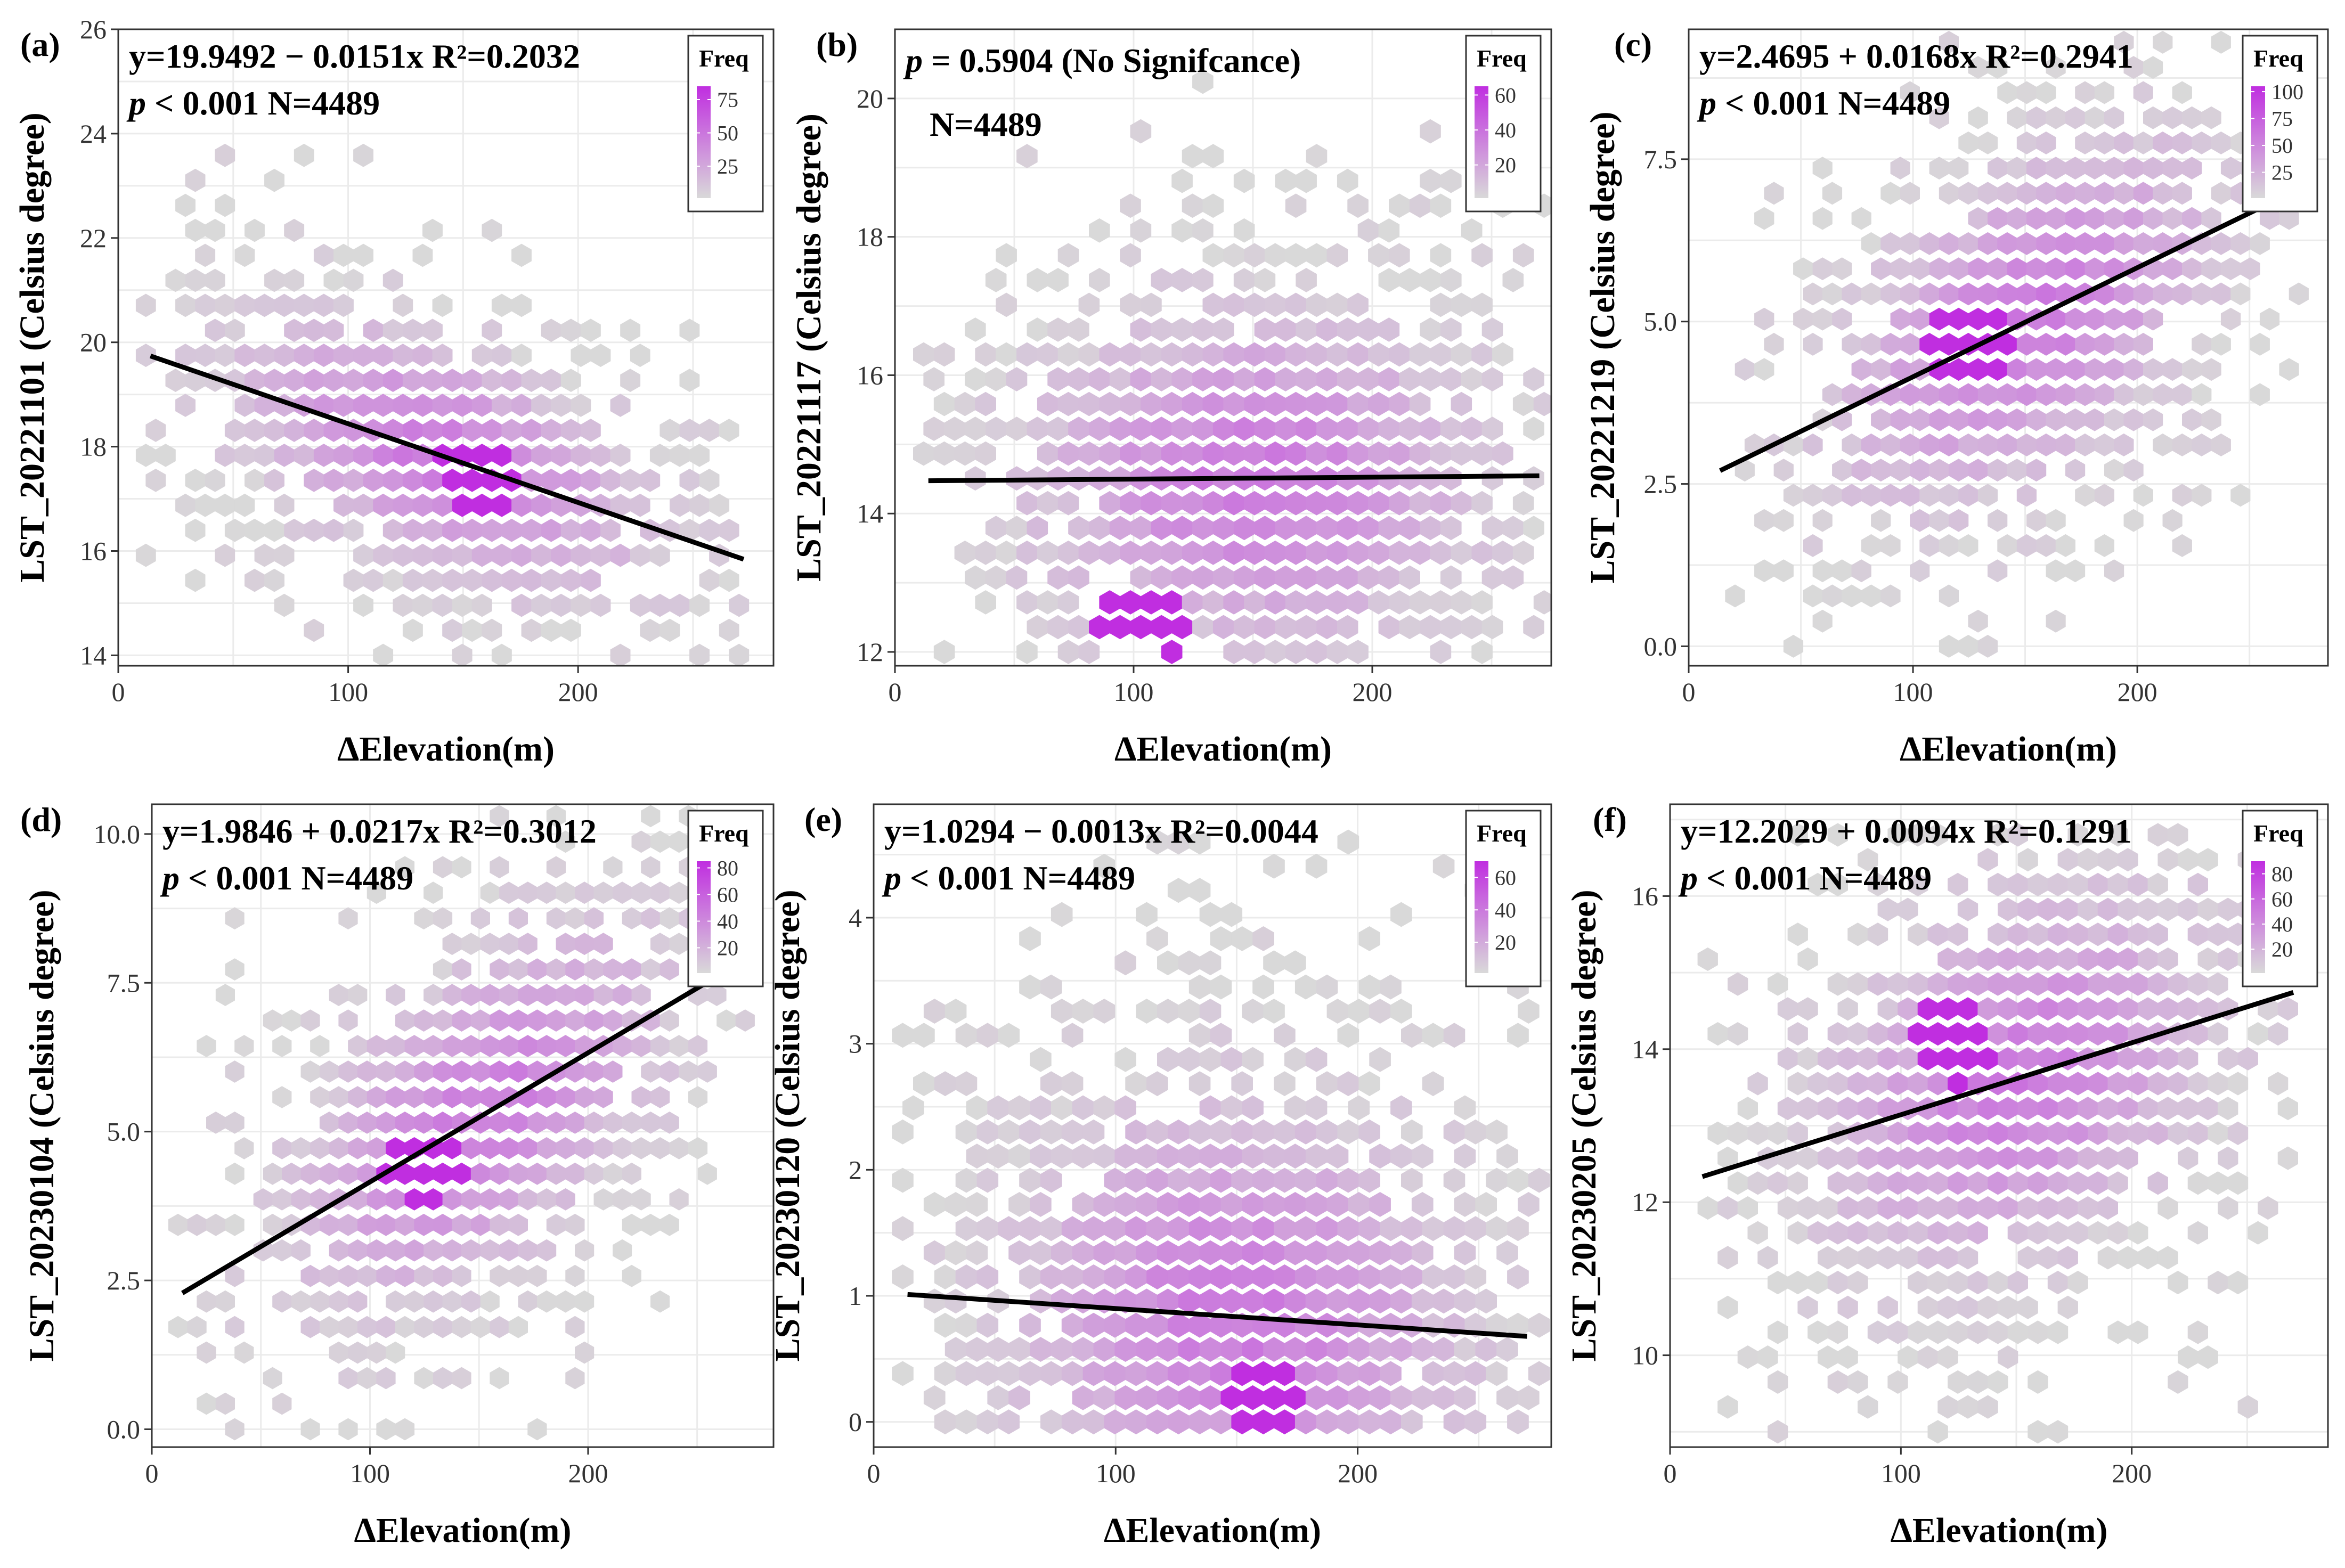  Describe the element at coordinates (2282, 874) in the screenshot. I see `legend-tick-label: 80` at that location.